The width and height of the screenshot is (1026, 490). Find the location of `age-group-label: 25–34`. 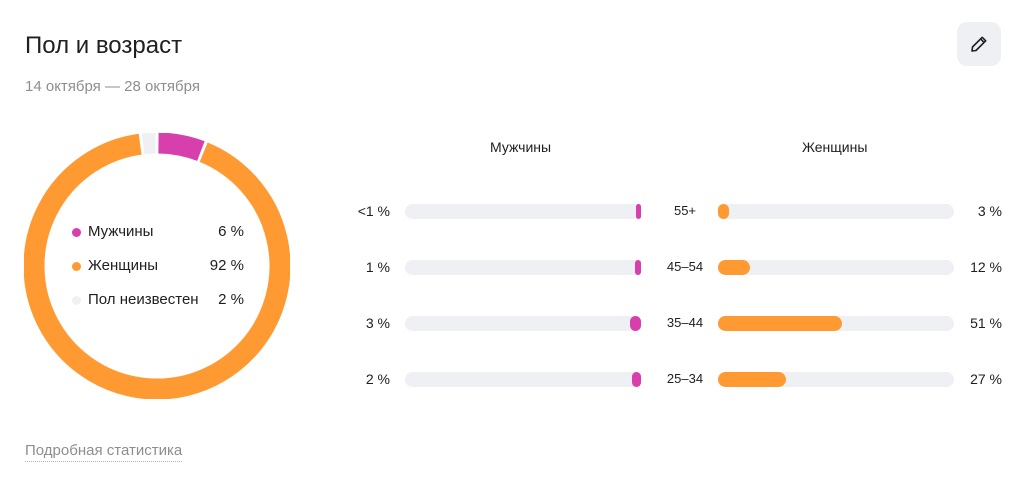

age-group-label: 25–34 is located at coordinates (685, 378).